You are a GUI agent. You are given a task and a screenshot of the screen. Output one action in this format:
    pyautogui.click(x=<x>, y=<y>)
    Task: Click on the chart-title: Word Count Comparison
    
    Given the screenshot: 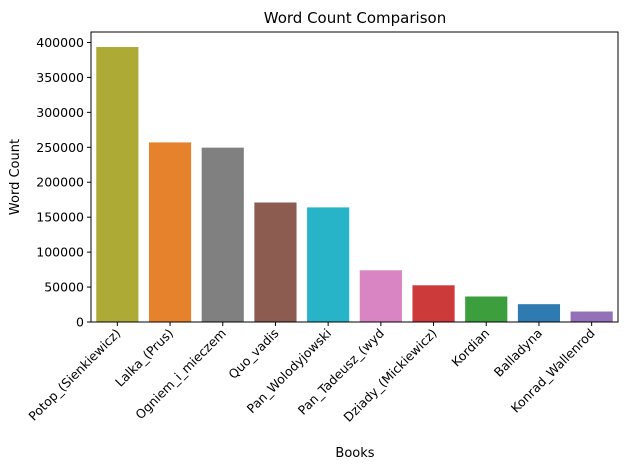 What is the action you would take?
    pyautogui.click(x=355, y=18)
    